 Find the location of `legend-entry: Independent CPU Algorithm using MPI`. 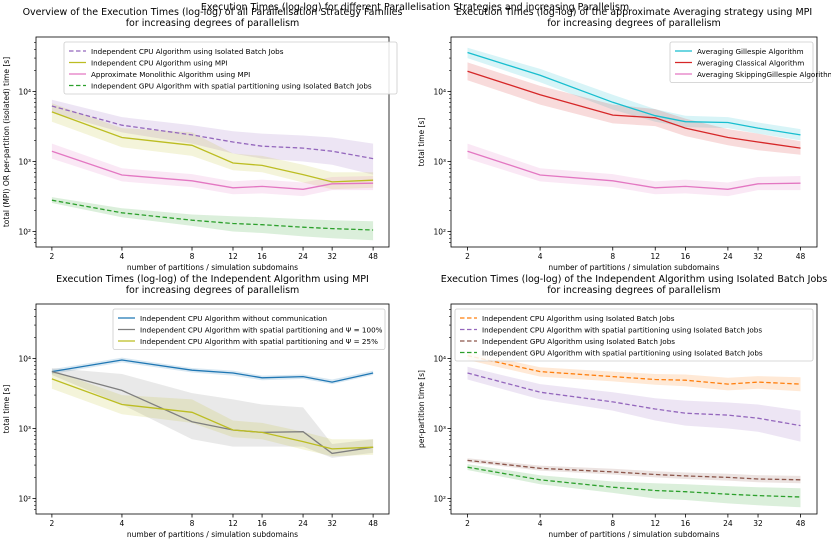

legend-entry: Independent CPU Algorithm using MPI is located at coordinates (159, 62).